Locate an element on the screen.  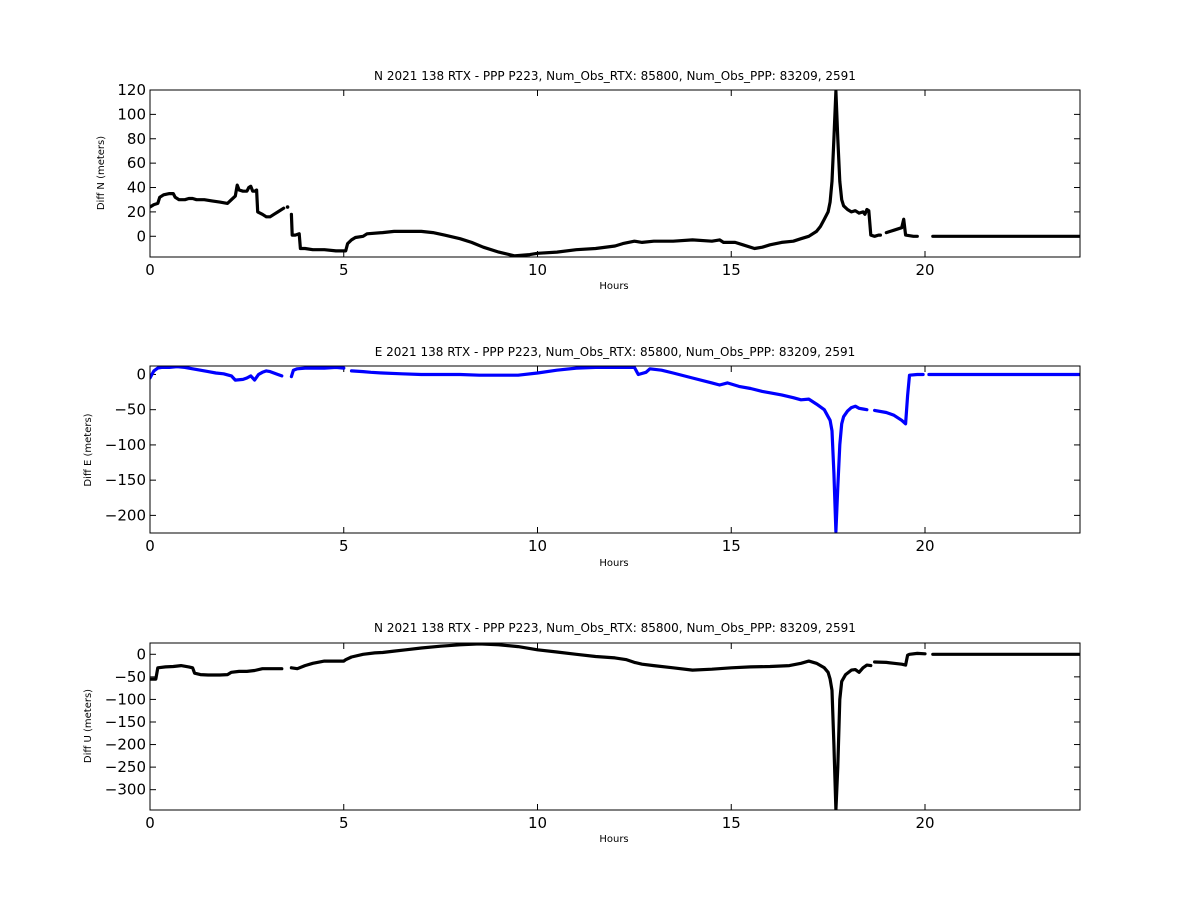
y-axis-label: Diff E (meters) is located at coordinates (88, 449).